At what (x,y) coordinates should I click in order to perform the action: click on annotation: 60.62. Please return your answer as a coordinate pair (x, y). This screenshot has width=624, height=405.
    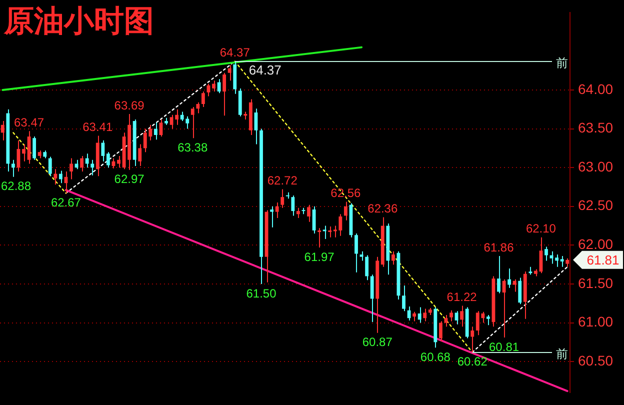
    Looking at the image, I should click on (472, 361).